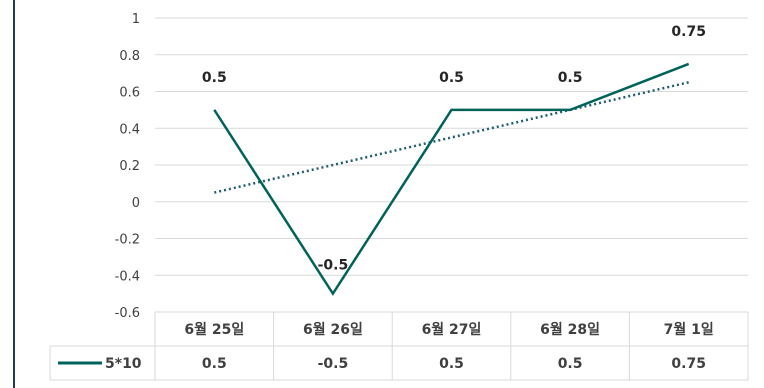 Image resolution: width=764 pixels, height=388 pixels. What do you see at coordinates (570, 329) in the screenshot?
I see `x-category-label: 6월 28일` at bounding box center [570, 329].